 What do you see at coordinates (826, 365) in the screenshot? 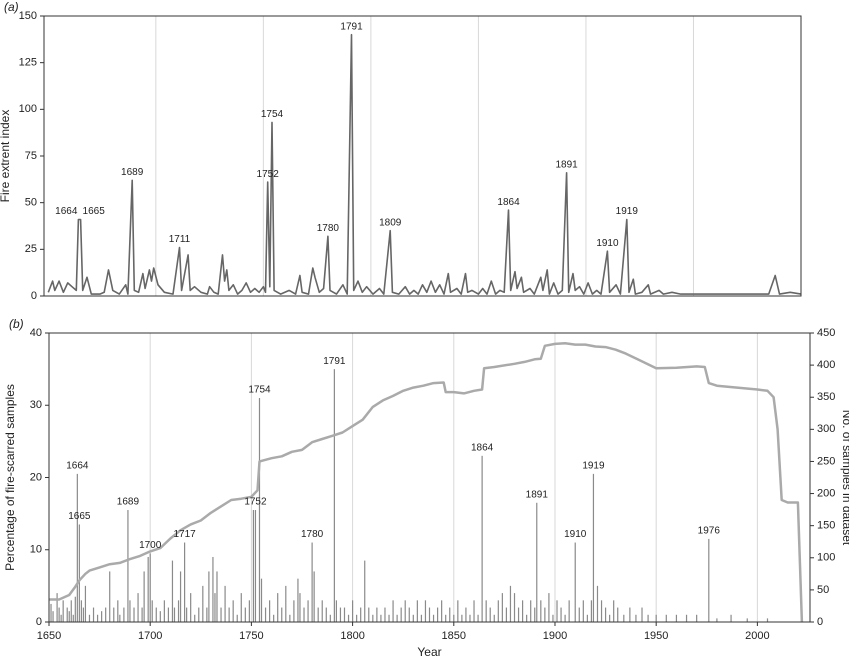
I see `y2-tick-label: 400` at bounding box center [826, 365].